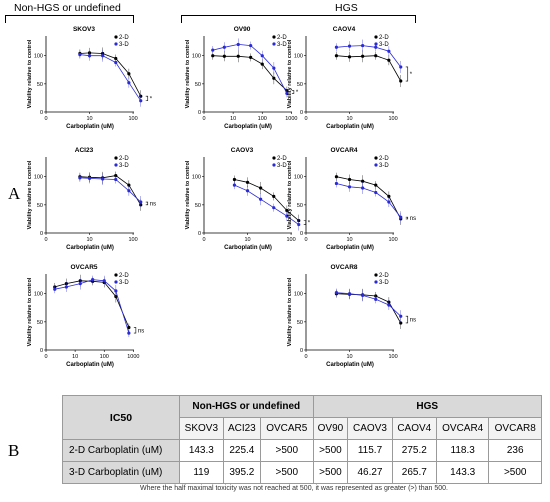 The image size is (550, 502). Describe the element at coordinates (84, 29) in the screenshot. I see `chart-title: SKOV3` at that location.